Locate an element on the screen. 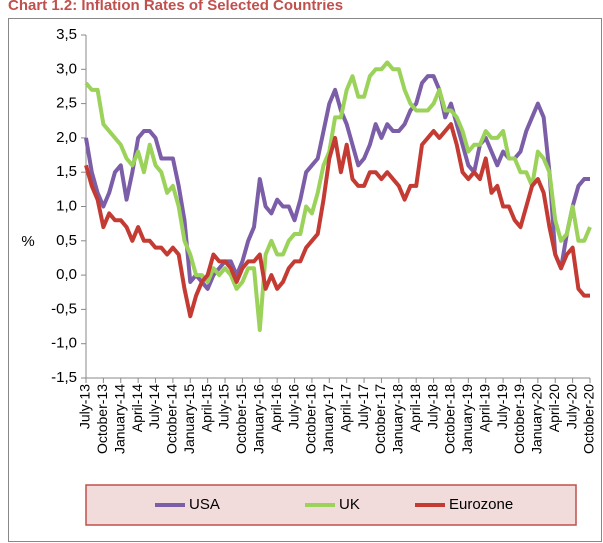  x-tick-label: October-20 is located at coordinates (589, 419).